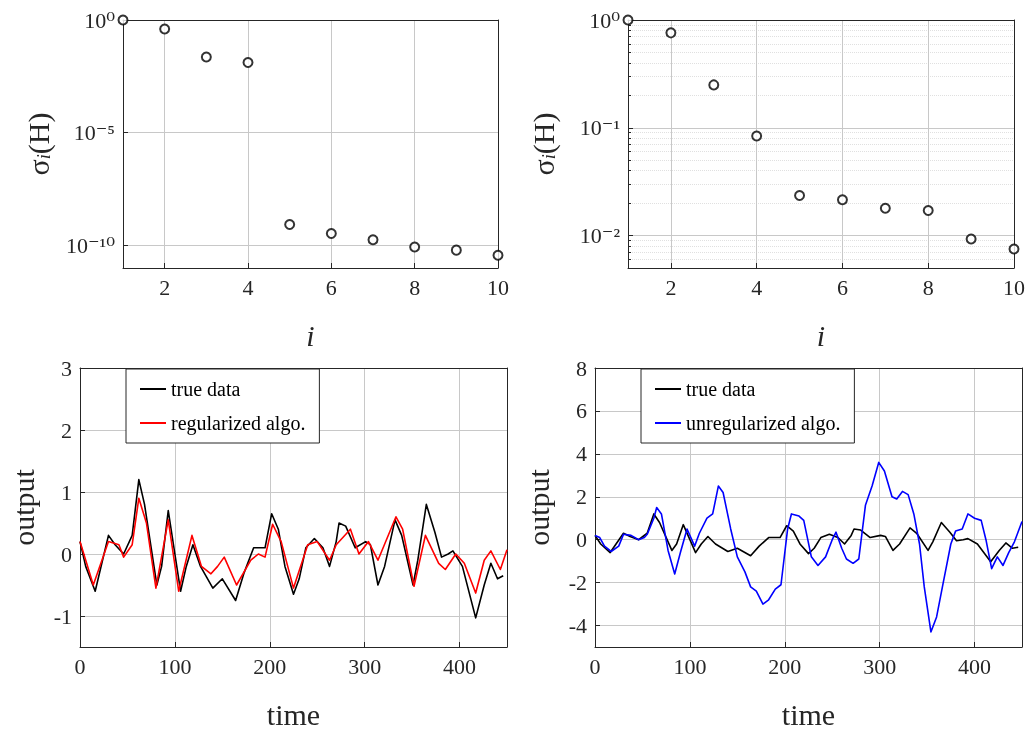 The image size is (1030, 734). Describe the element at coordinates (599, 128) in the screenshot. I see `y-tick-label: 10⁻¹` at that location.